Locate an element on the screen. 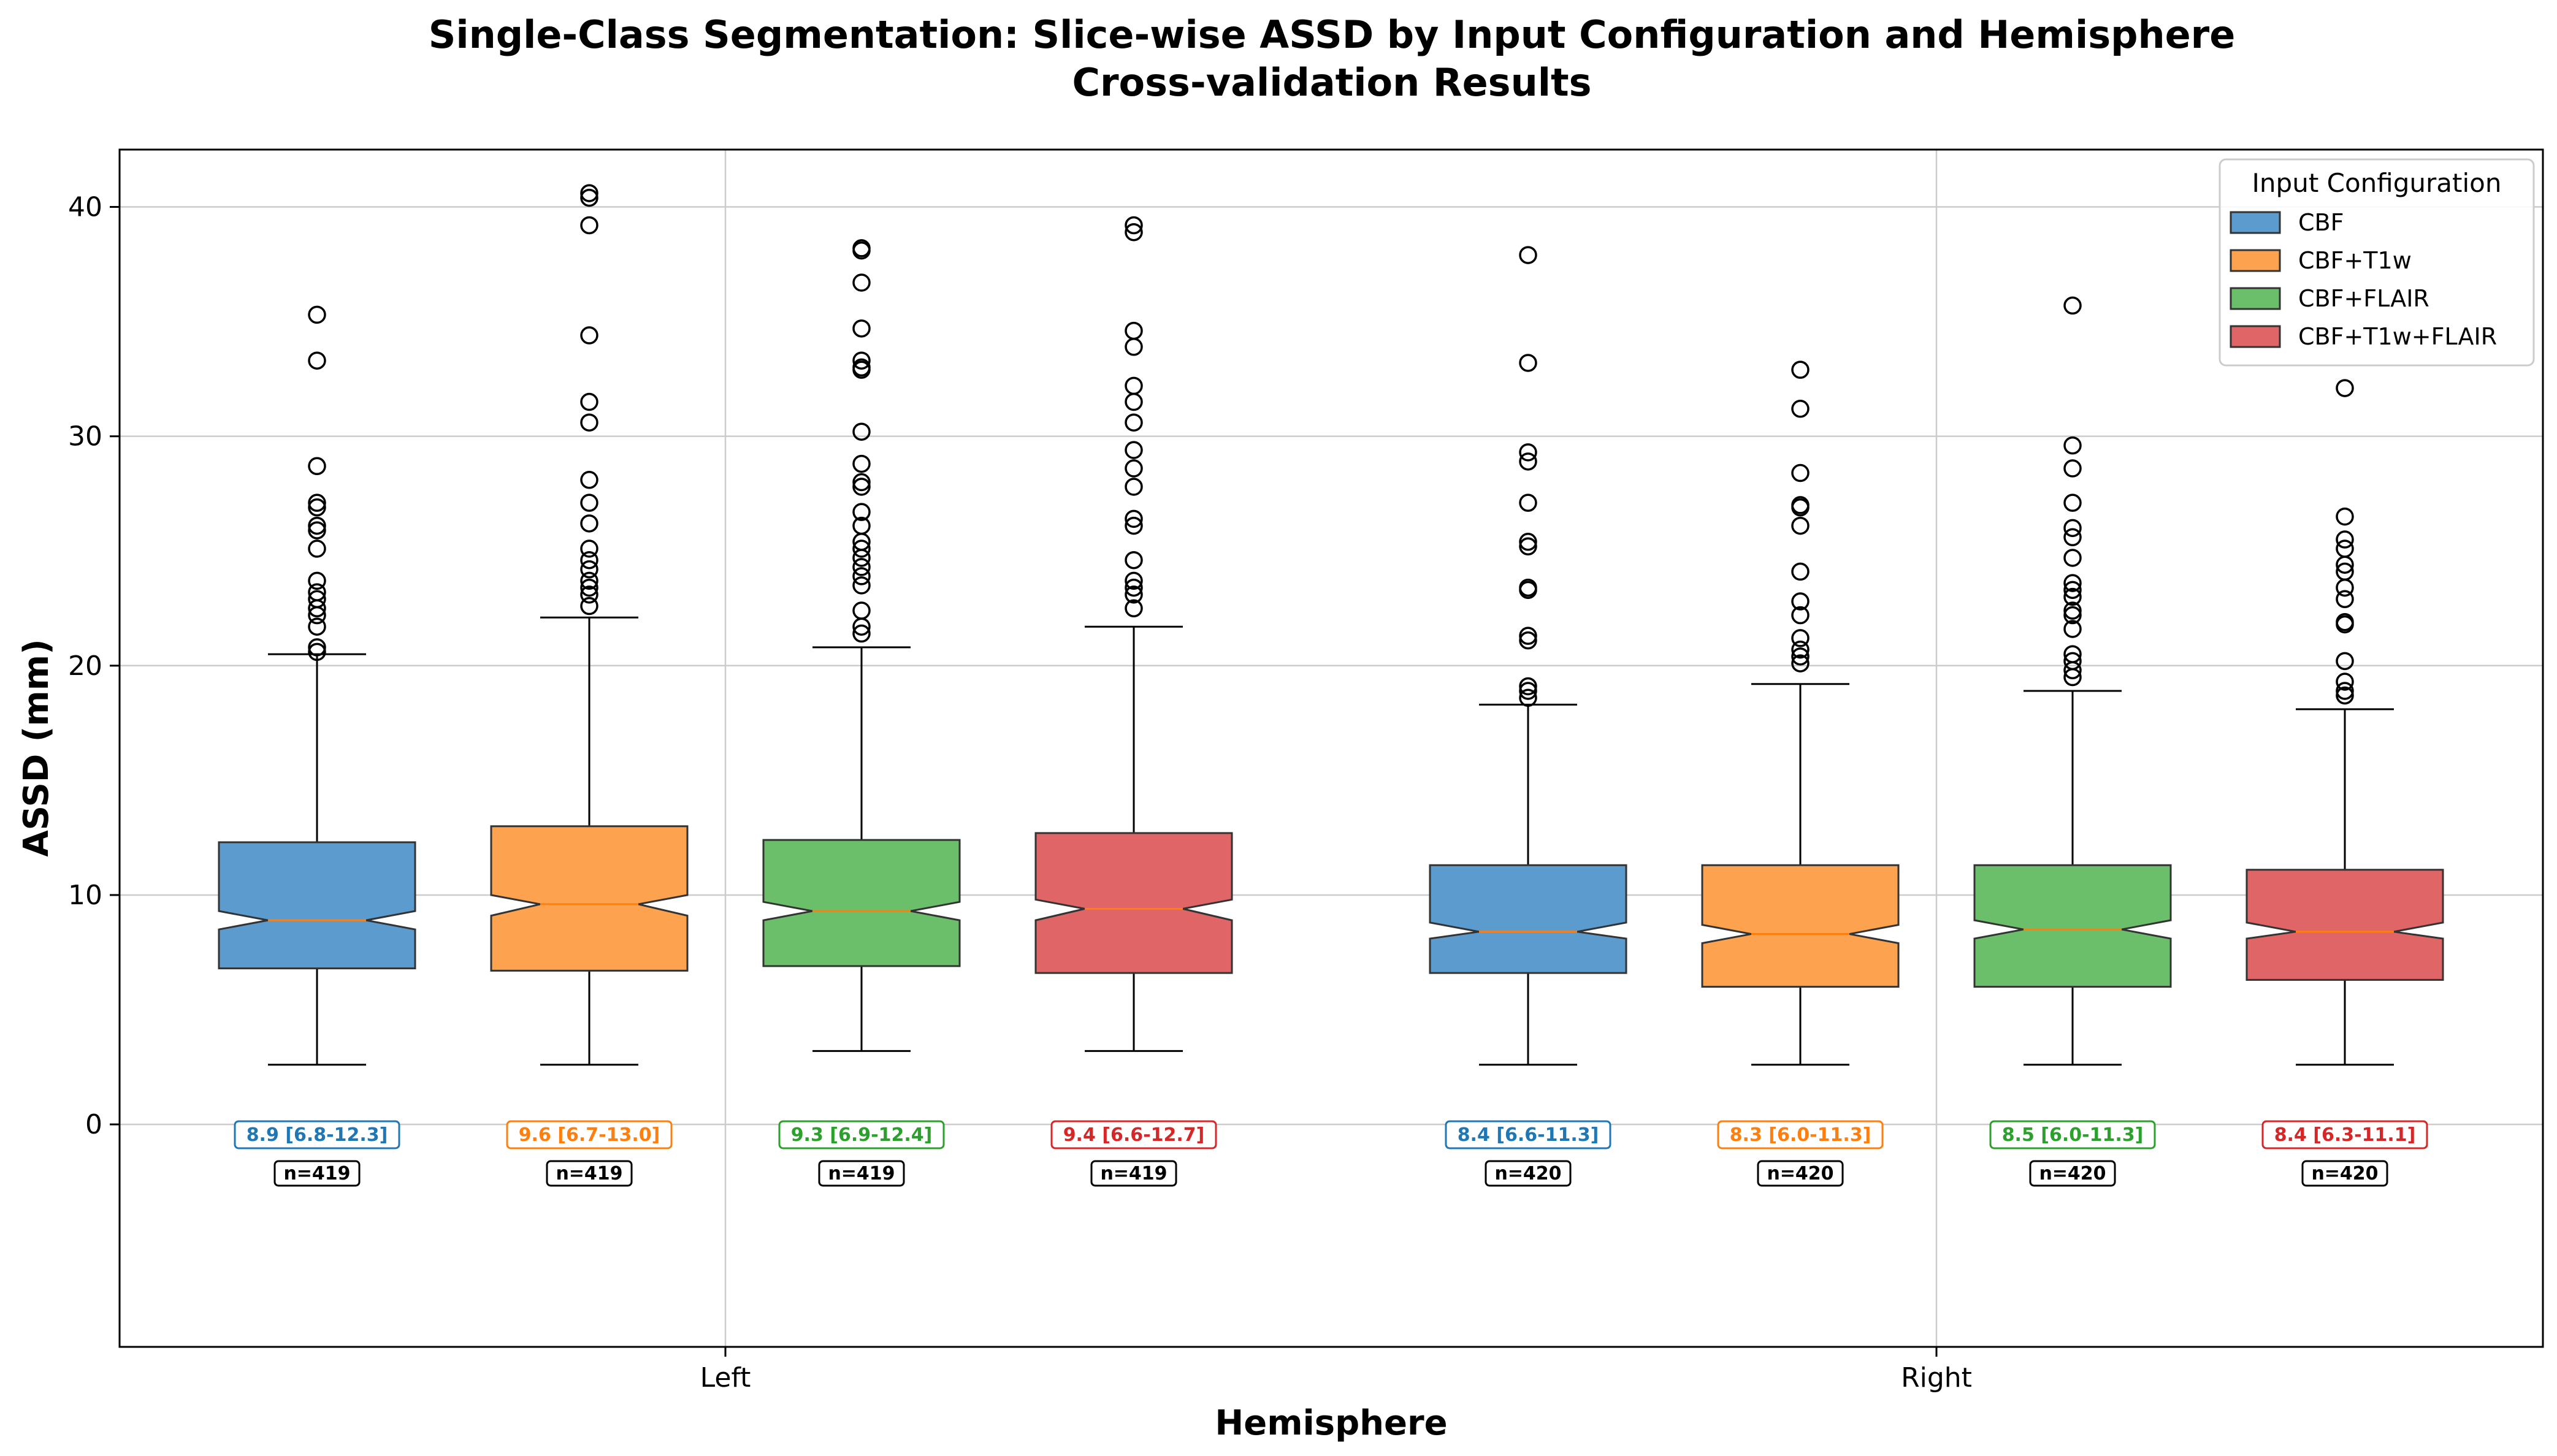 The height and width of the screenshot is (1456, 2557). median-iqr-label: 8.4 [6.6-11.3] is located at coordinates (1528, 1135).